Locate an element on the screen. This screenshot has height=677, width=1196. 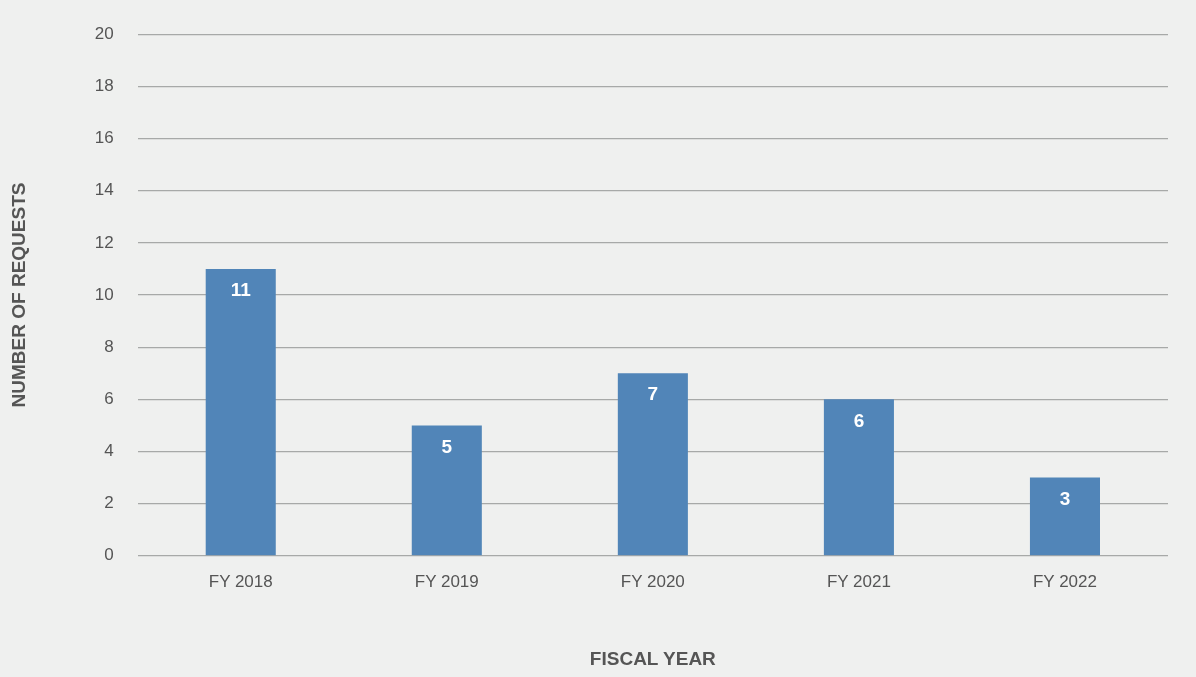
data-label: 5 is located at coordinates (447, 446).